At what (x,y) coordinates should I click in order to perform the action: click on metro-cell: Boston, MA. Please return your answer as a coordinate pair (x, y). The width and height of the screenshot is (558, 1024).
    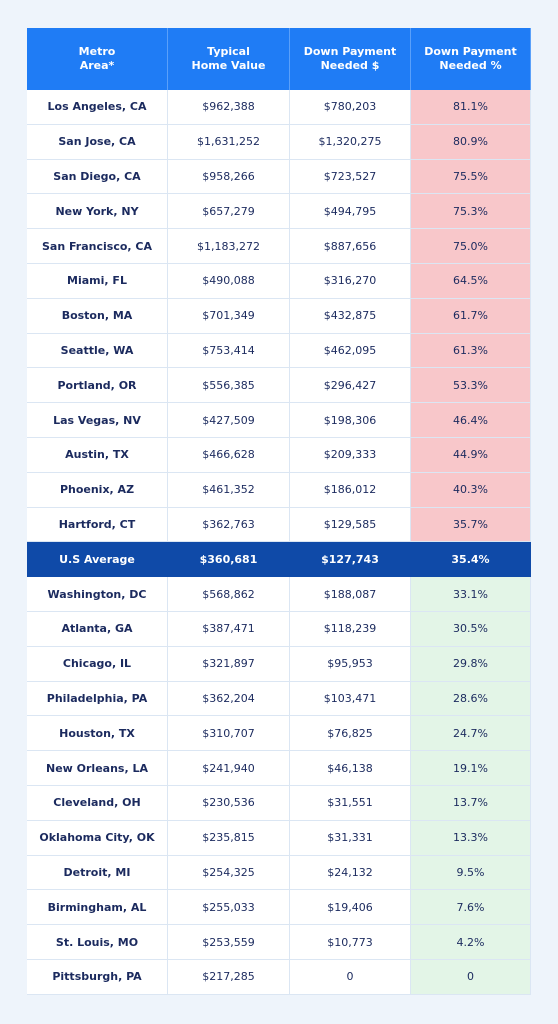
    Looking at the image, I should click on (97, 316).